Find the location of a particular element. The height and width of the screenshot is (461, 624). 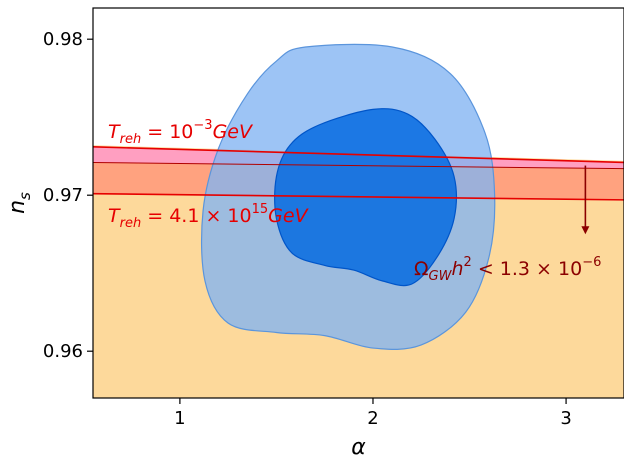

line-label-treh-high: Treh = 4.1 × 1015GeV is located at coordinates (209, 216).